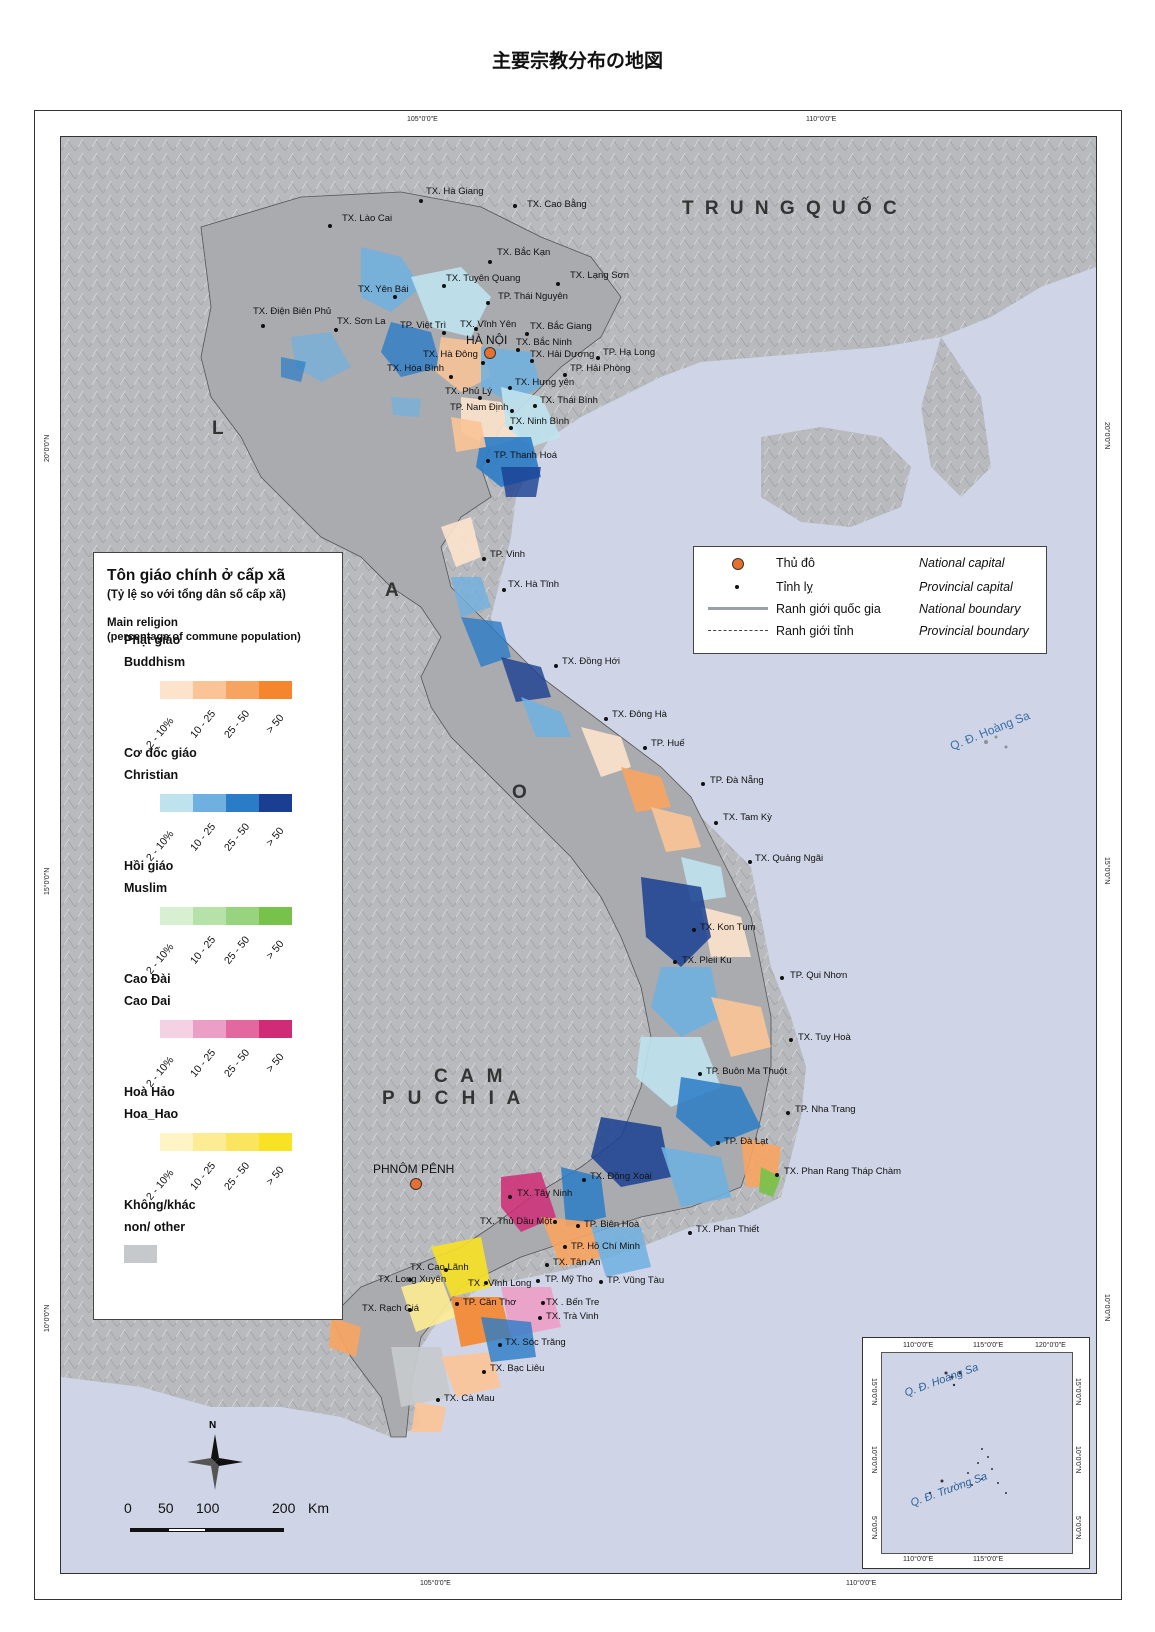 This screenshot has width=1155, height=1632. What do you see at coordinates (544, 342) in the screenshot?
I see `provincial-capital-label: TX. Bắc Ninh` at bounding box center [544, 342].